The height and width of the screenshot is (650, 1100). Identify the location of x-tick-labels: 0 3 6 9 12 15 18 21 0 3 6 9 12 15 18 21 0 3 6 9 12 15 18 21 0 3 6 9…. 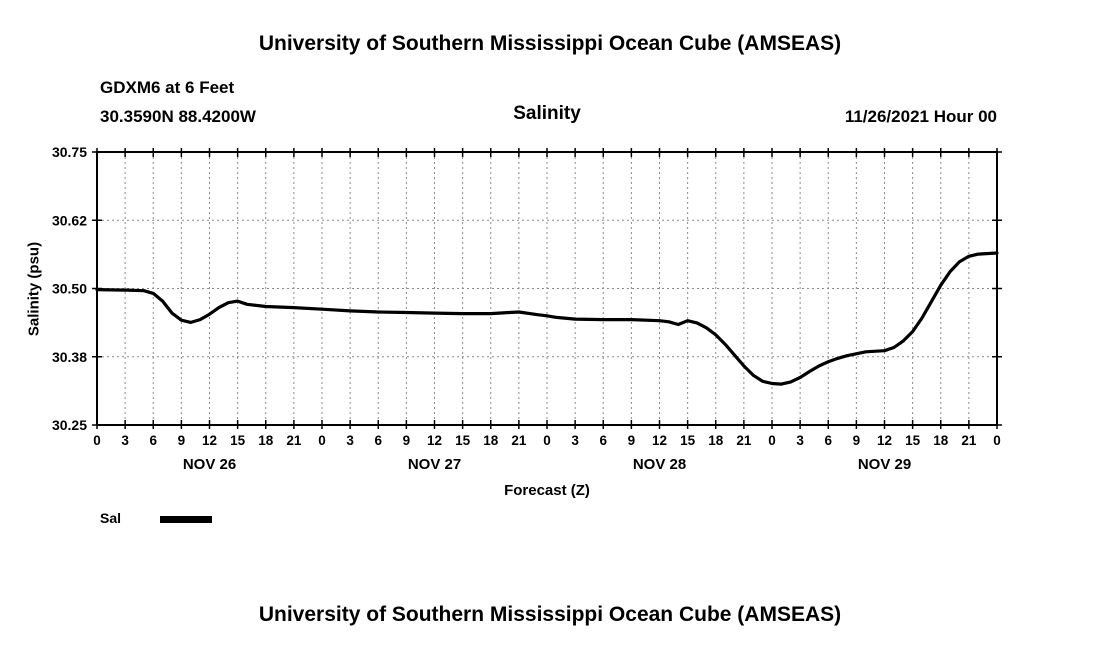
(547, 440).